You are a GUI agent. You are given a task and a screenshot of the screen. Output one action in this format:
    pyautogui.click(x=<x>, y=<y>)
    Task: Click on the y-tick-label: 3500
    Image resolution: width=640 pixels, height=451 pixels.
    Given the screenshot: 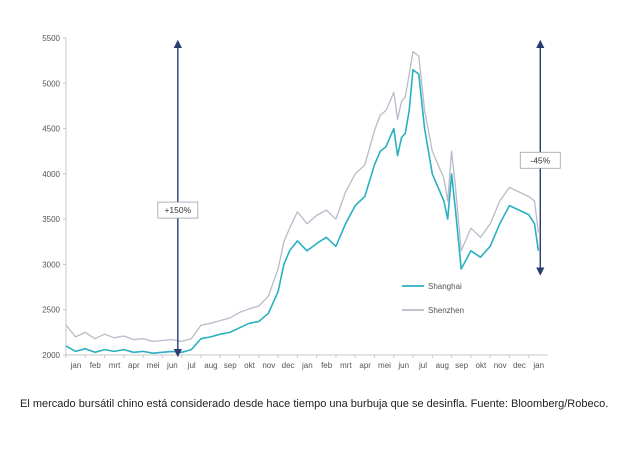 What is the action you would take?
    pyautogui.click(x=51, y=219)
    